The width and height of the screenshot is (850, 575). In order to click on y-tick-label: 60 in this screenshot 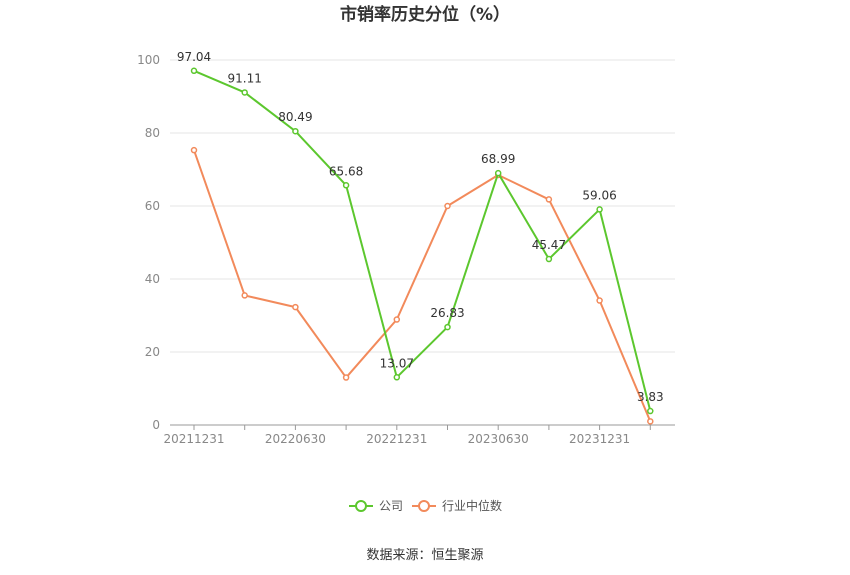, I will do `click(152, 206)`.